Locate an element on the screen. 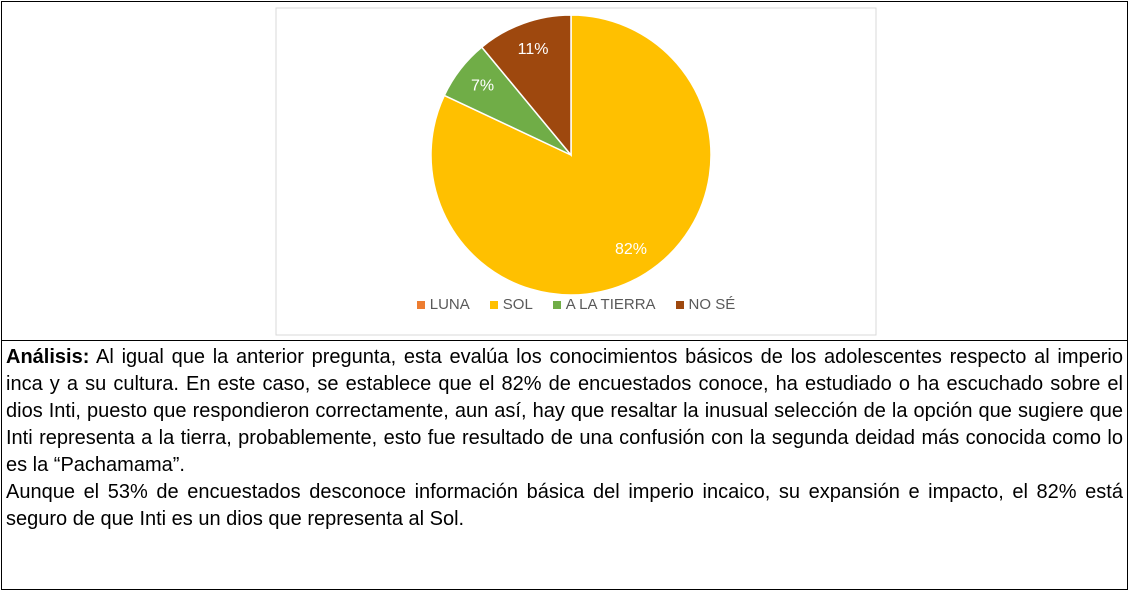  legend-label: LUNA is located at coordinates (449, 304).